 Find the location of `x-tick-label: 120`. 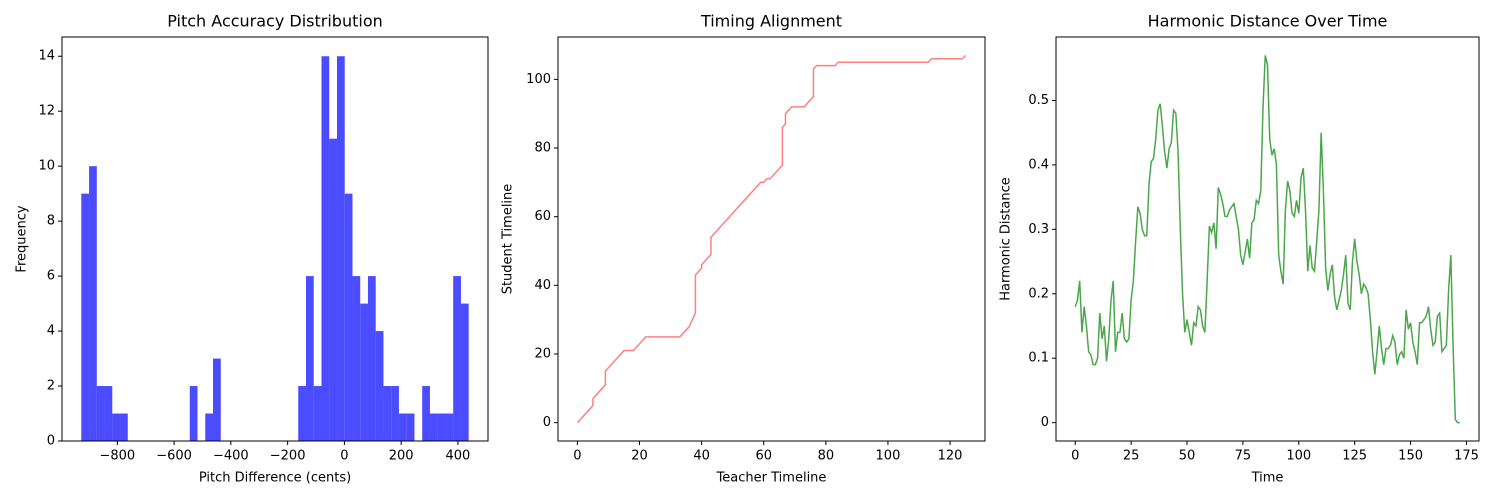

x-tick-label: 120 is located at coordinates (950, 456).